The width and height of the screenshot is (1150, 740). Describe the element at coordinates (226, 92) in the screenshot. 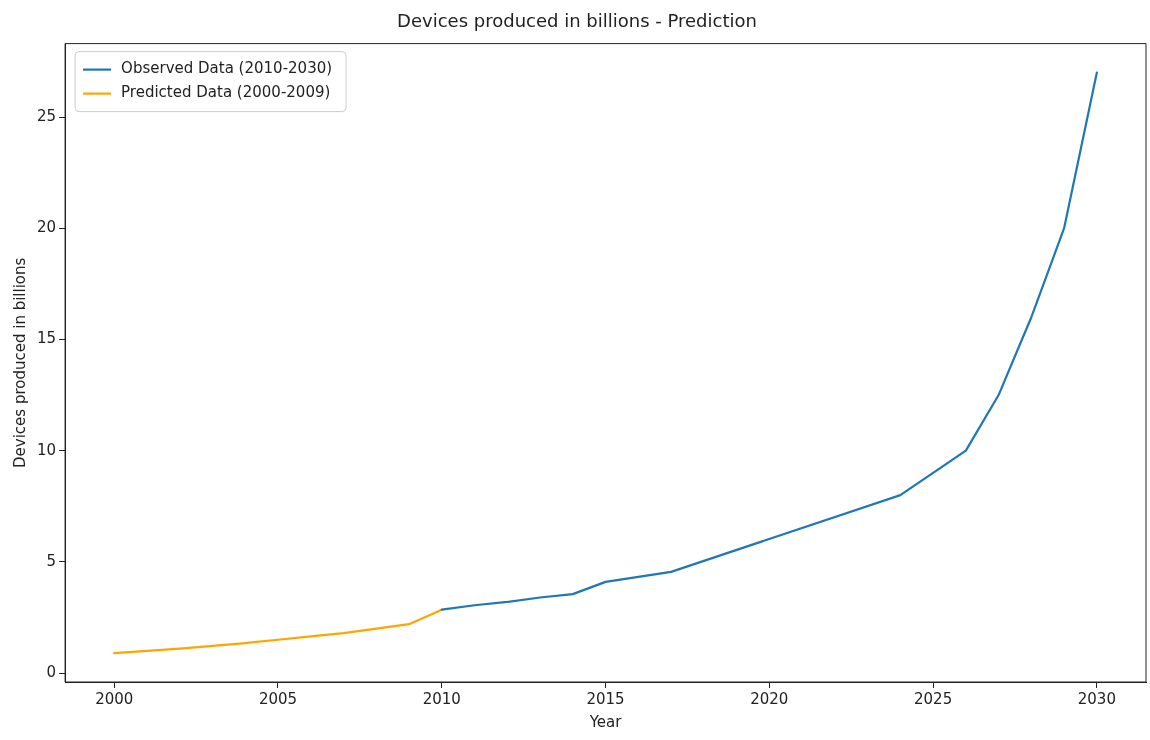

I see `legend-label: Predicted Data (2000-2009)` at that location.